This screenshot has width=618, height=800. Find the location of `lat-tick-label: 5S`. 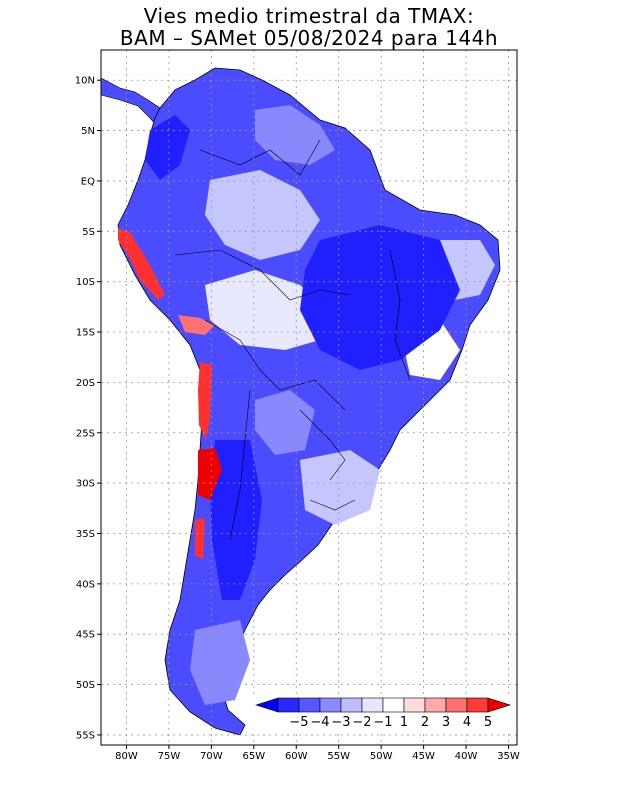

lat-tick-label: 5S is located at coordinates (88, 232).